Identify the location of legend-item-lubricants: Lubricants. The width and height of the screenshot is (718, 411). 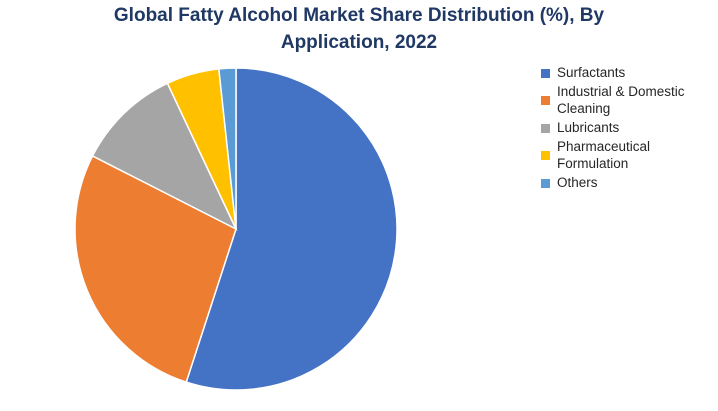
(628, 127).